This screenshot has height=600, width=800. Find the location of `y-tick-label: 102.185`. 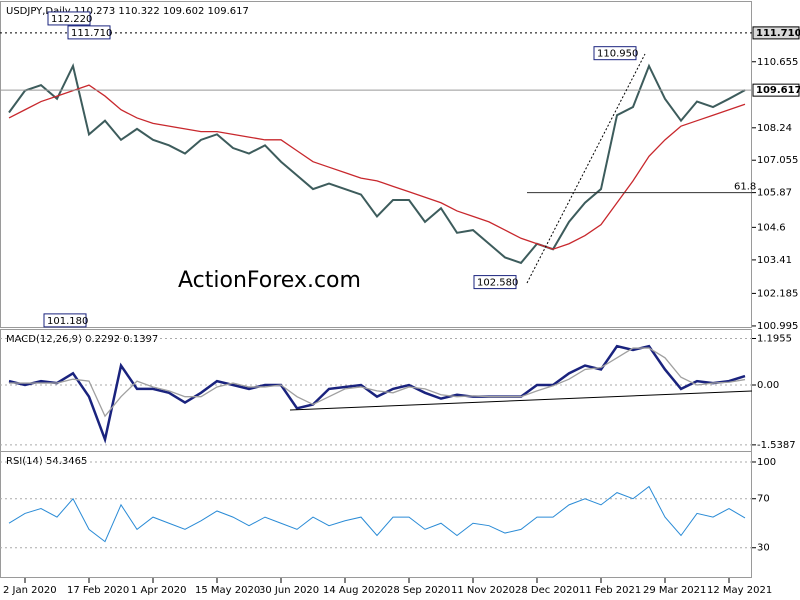

y-tick-label: 102.185 is located at coordinates (777, 293).